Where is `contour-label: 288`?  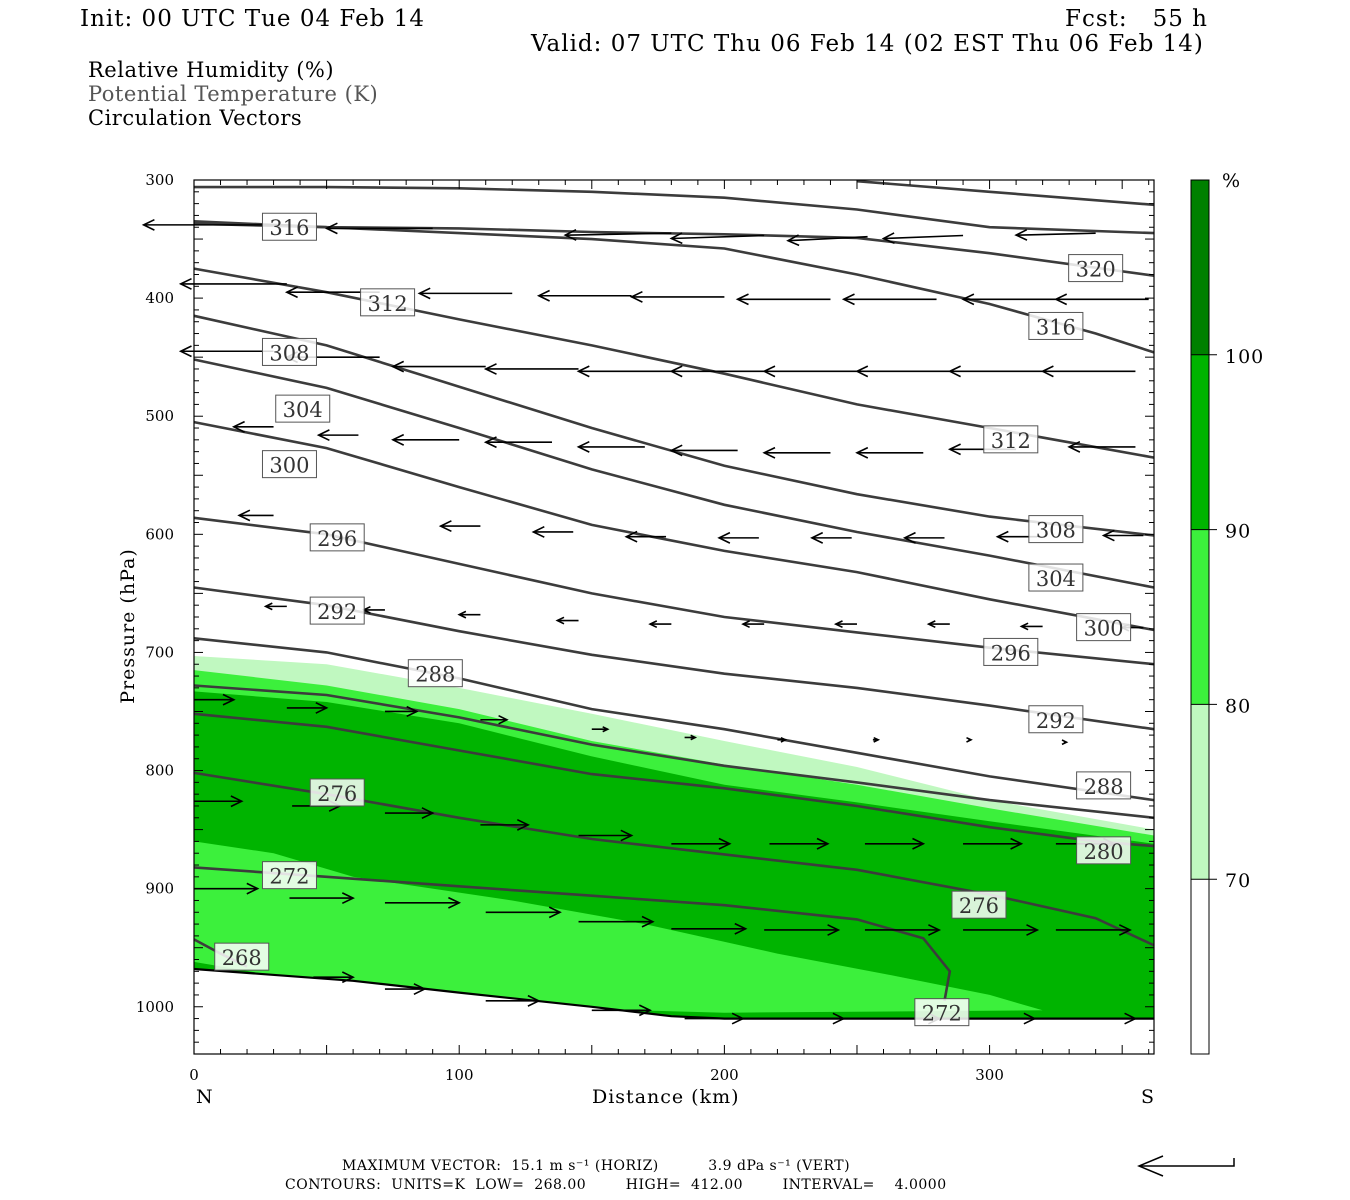 contour-label: 288 is located at coordinates (1104, 785).